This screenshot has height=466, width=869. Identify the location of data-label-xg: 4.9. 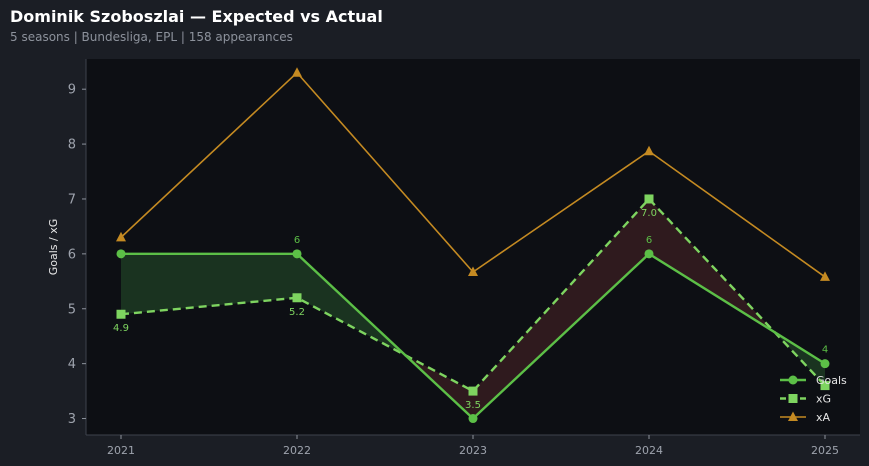
(121, 328).